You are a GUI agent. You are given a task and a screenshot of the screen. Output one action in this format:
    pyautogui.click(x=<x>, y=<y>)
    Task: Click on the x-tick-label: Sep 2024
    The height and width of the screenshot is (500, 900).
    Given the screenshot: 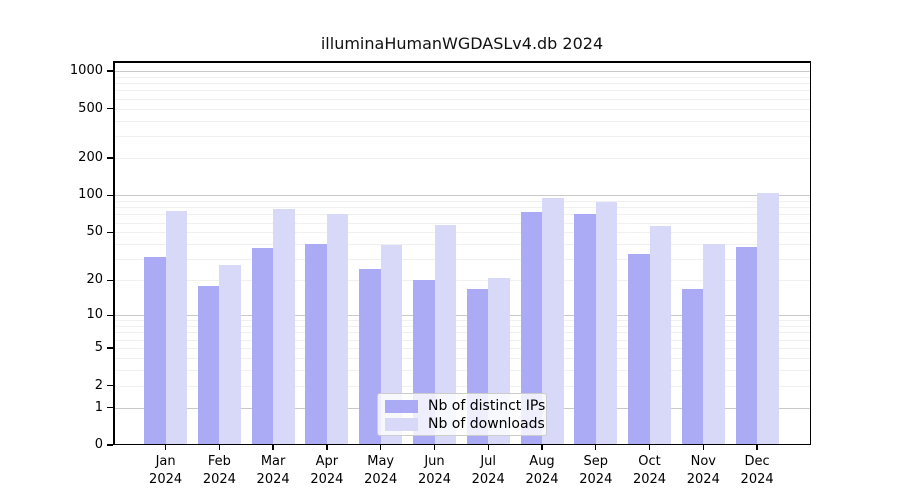 What is the action you would take?
    pyautogui.click(x=596, y=470)
    